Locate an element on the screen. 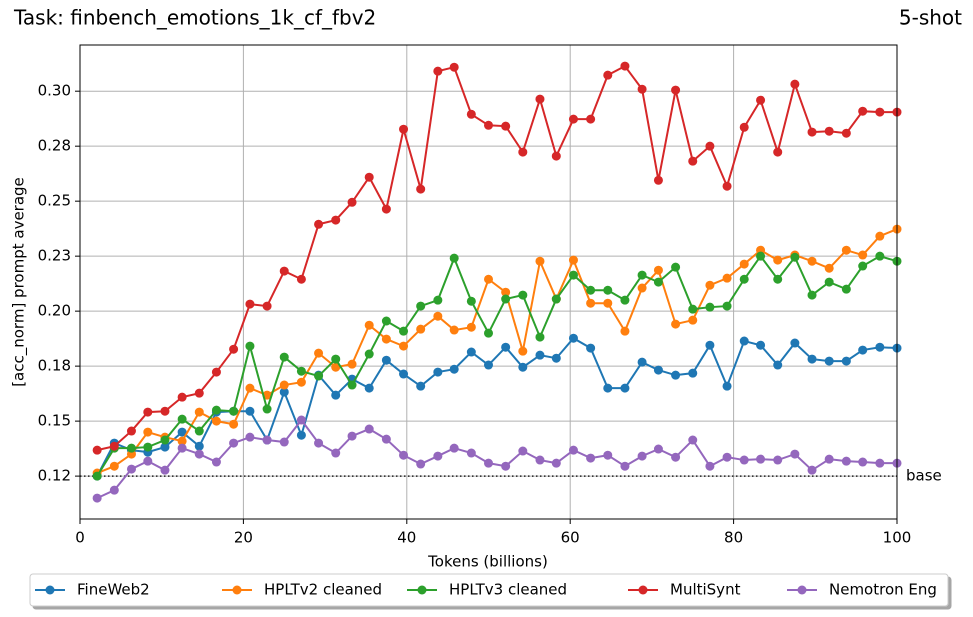 This screenshot has height=617, width=973. x-tick-label: 100 is located at coordinates (897, 538).